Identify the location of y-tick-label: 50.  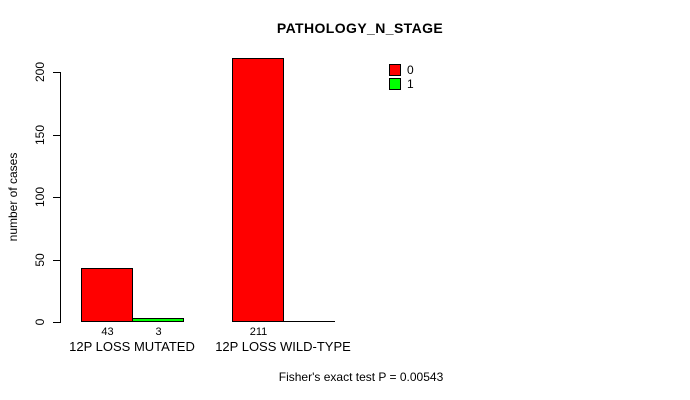
(40, 260).